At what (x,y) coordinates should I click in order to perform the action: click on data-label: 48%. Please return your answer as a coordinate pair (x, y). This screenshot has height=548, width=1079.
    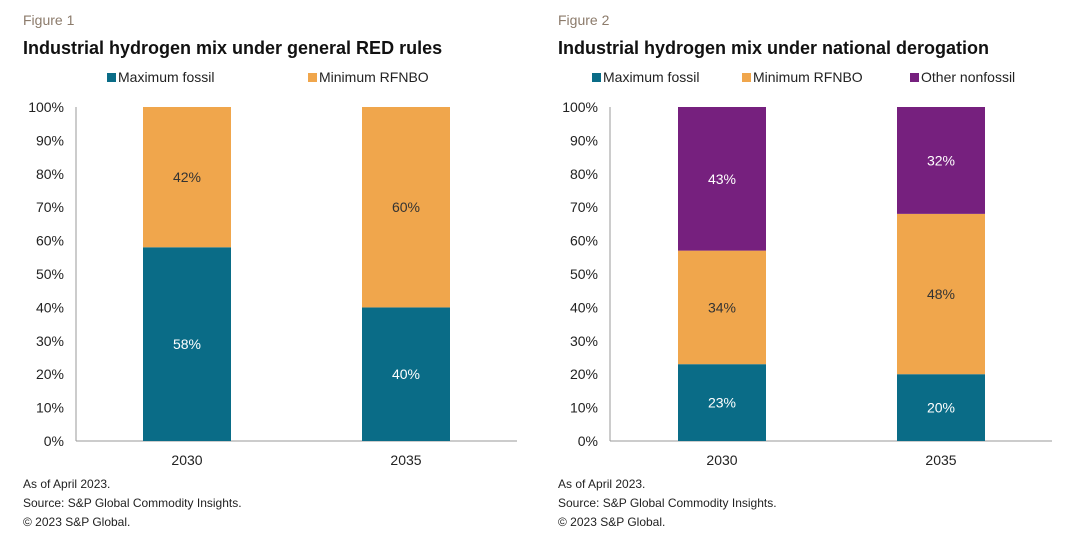
    Looking at the image, I should click on (941, 294).